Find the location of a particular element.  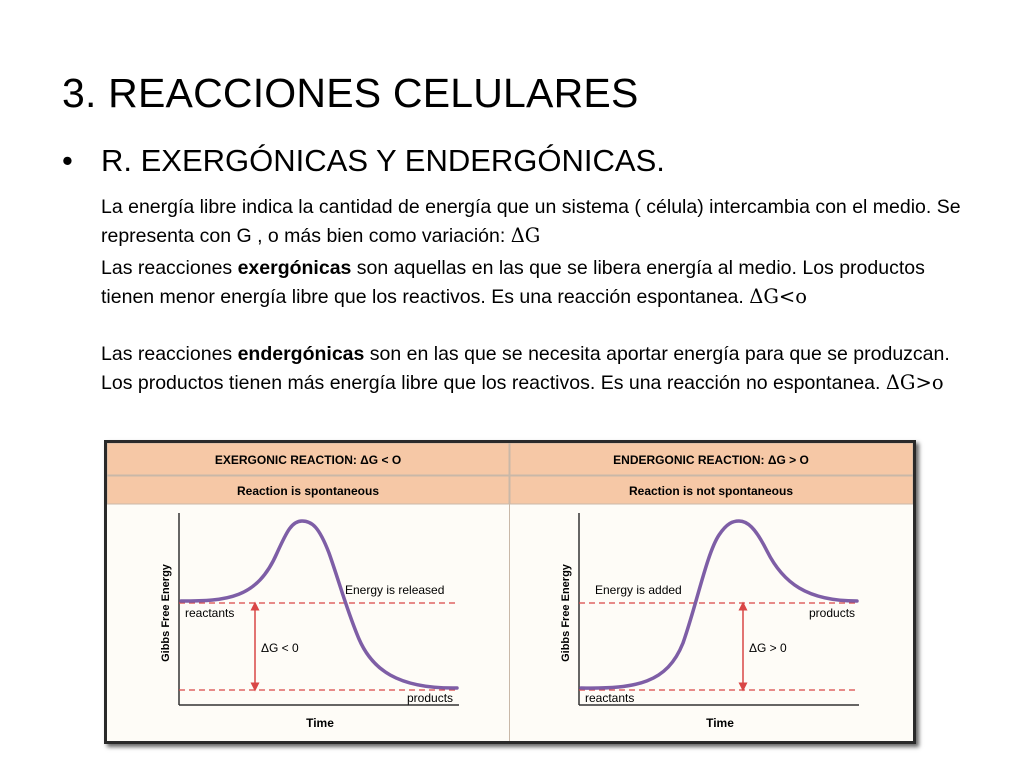

slide-title: 3. REACCIONES CELULARES is located at coordinates (350, 93).